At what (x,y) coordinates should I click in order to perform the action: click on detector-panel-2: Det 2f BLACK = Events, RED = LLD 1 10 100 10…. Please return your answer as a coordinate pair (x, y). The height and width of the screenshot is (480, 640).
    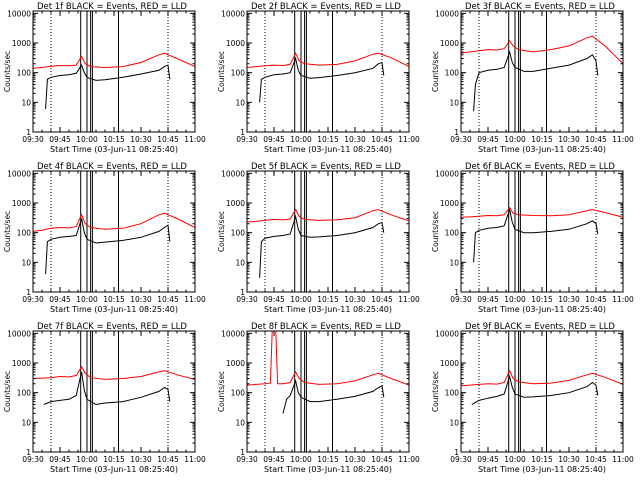
    Looking at the image, I should click on (318, 78).